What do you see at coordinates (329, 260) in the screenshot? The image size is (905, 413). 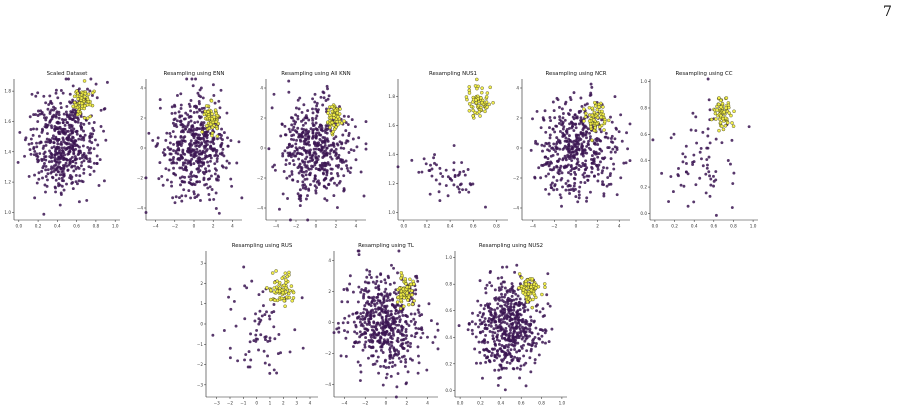 I see `y-tick-label: 4` at bounding box center [329, 260].